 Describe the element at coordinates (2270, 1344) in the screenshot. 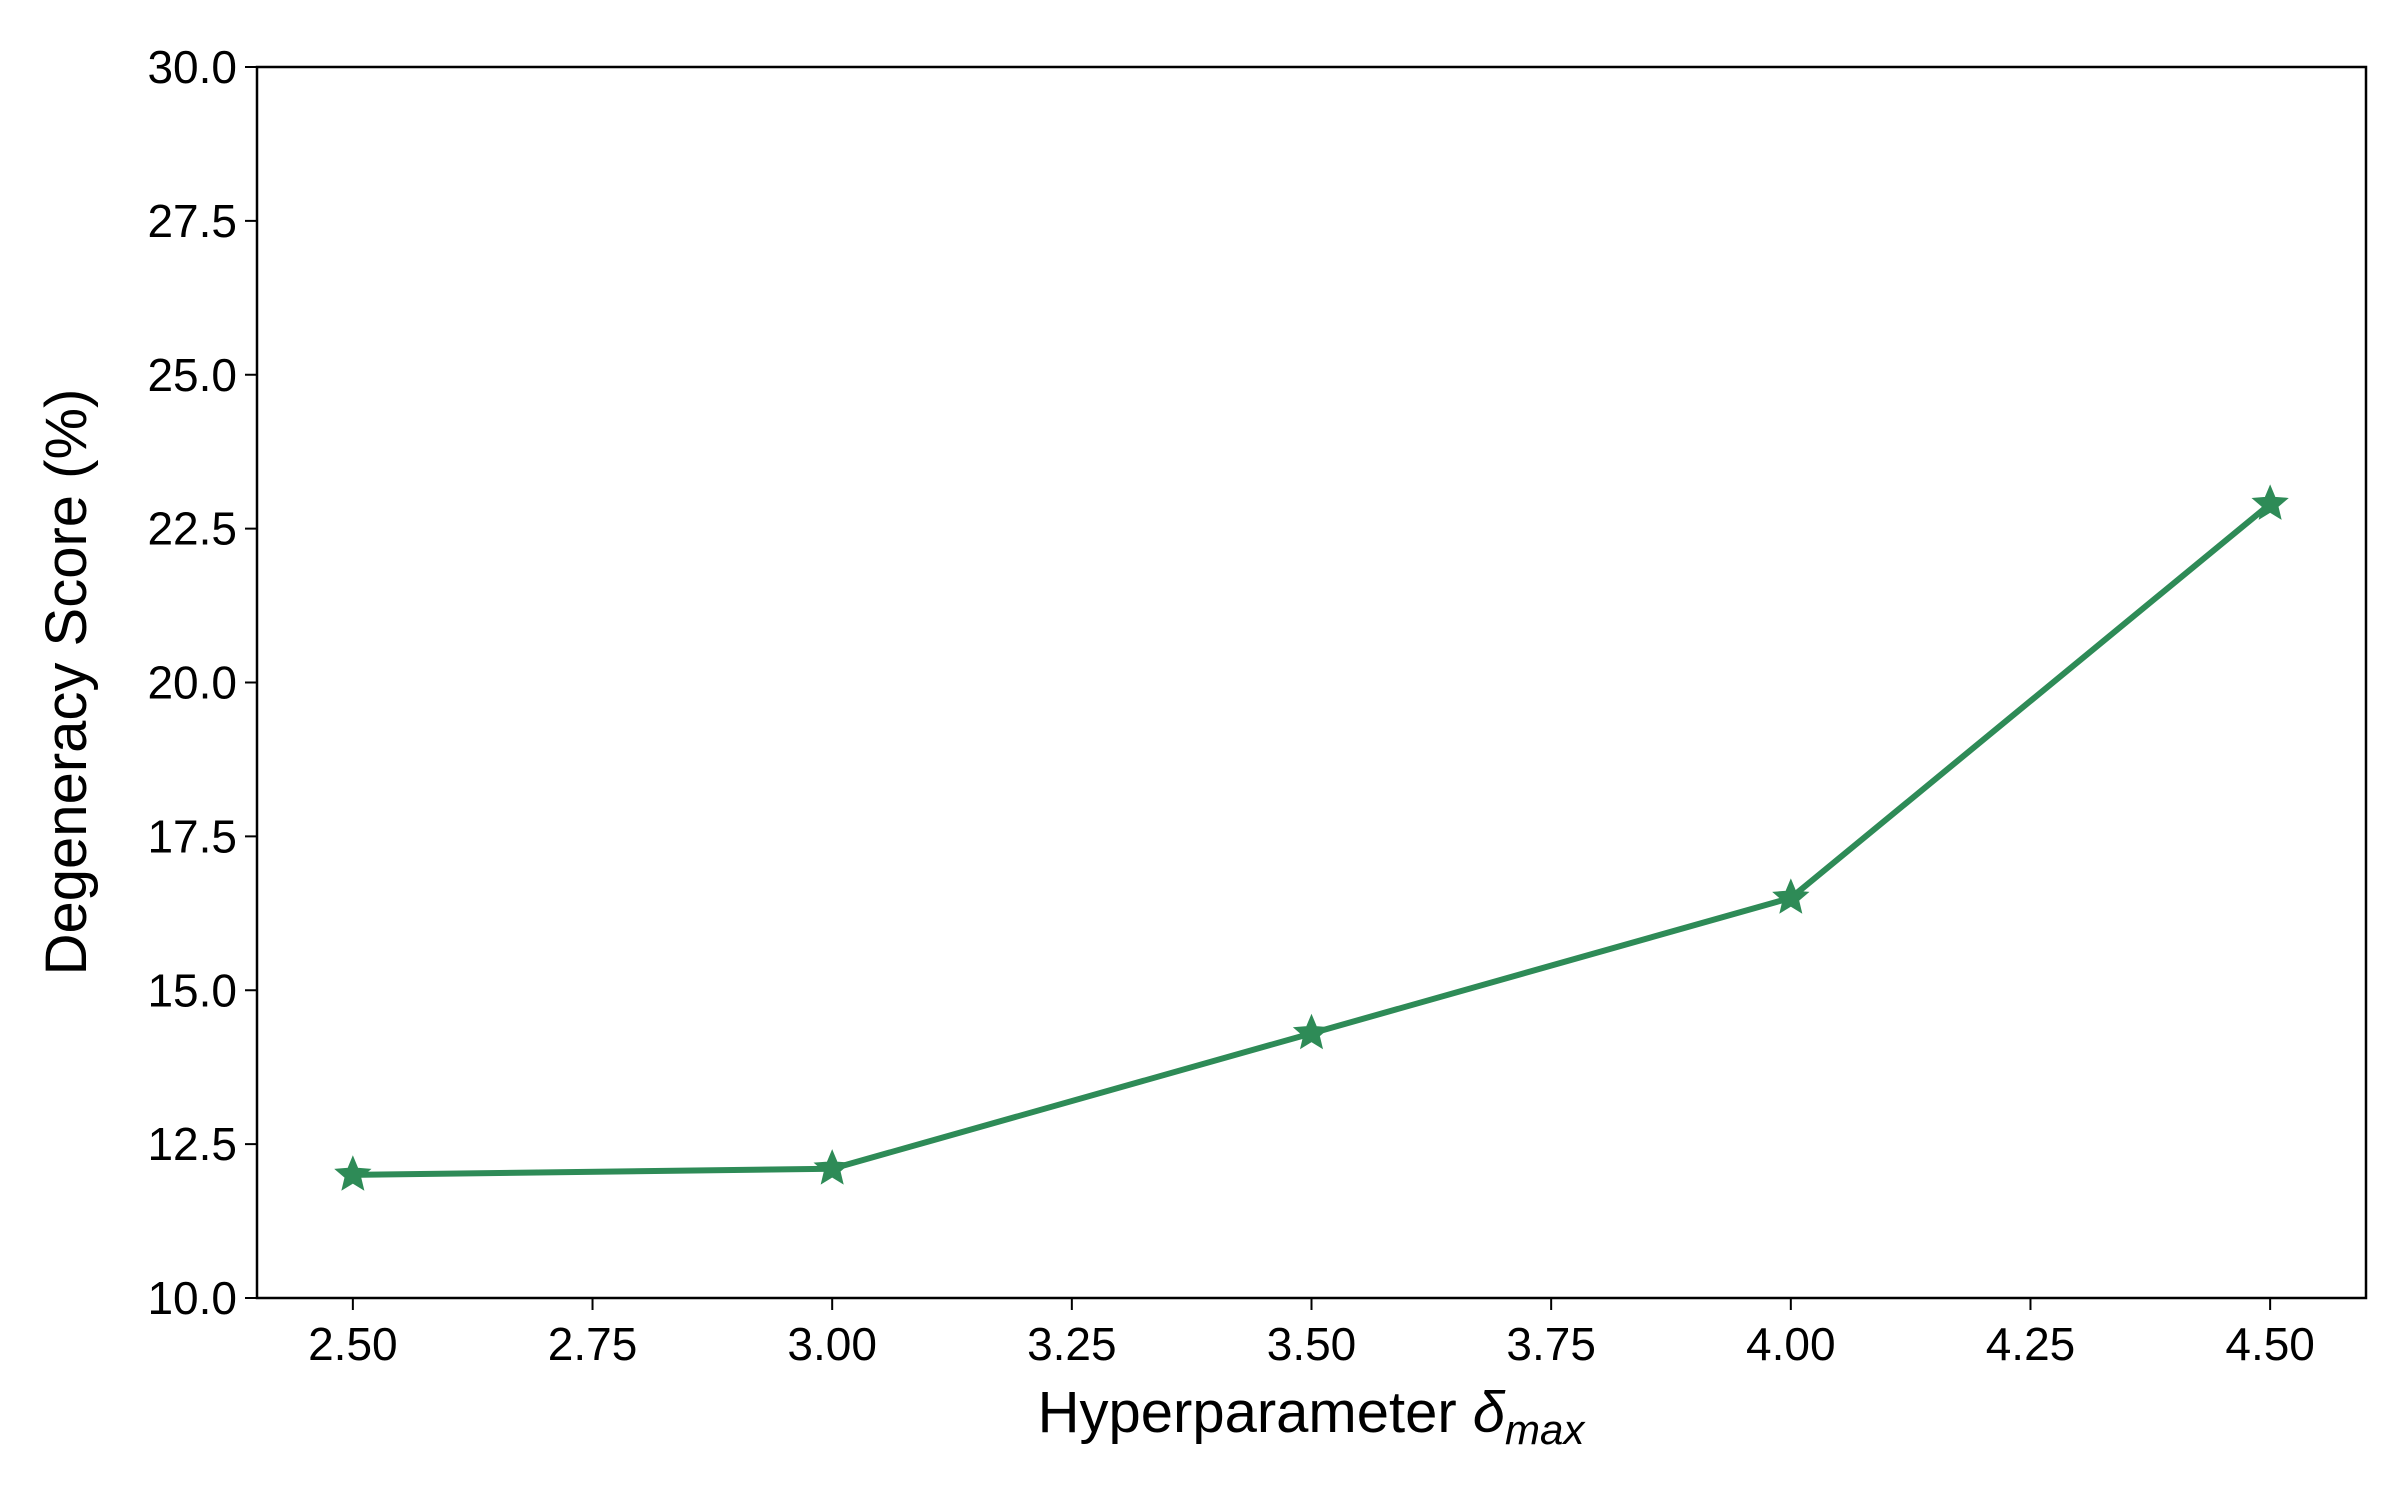

I see `x-tick-label: 4.50` at that location.